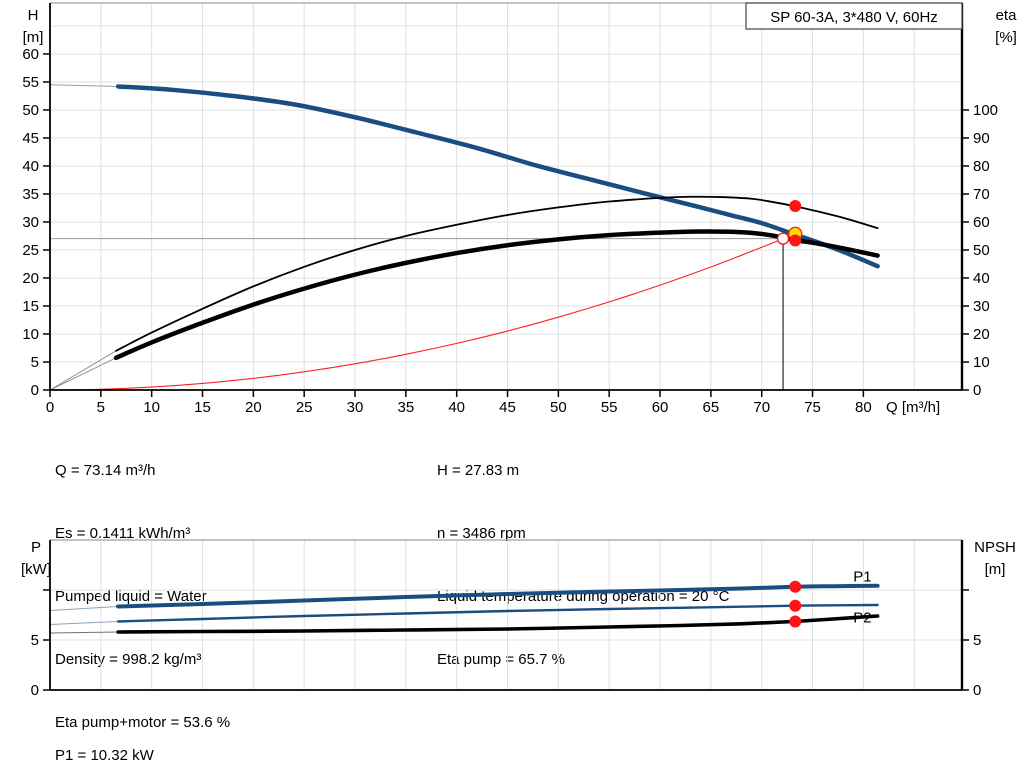 The height and width of the screenshot is (781, 1024). What do you see at coordinates (33, 15) in the screenshot?
I see `y-left-axis-title: H` at bounding box center [33, 15].